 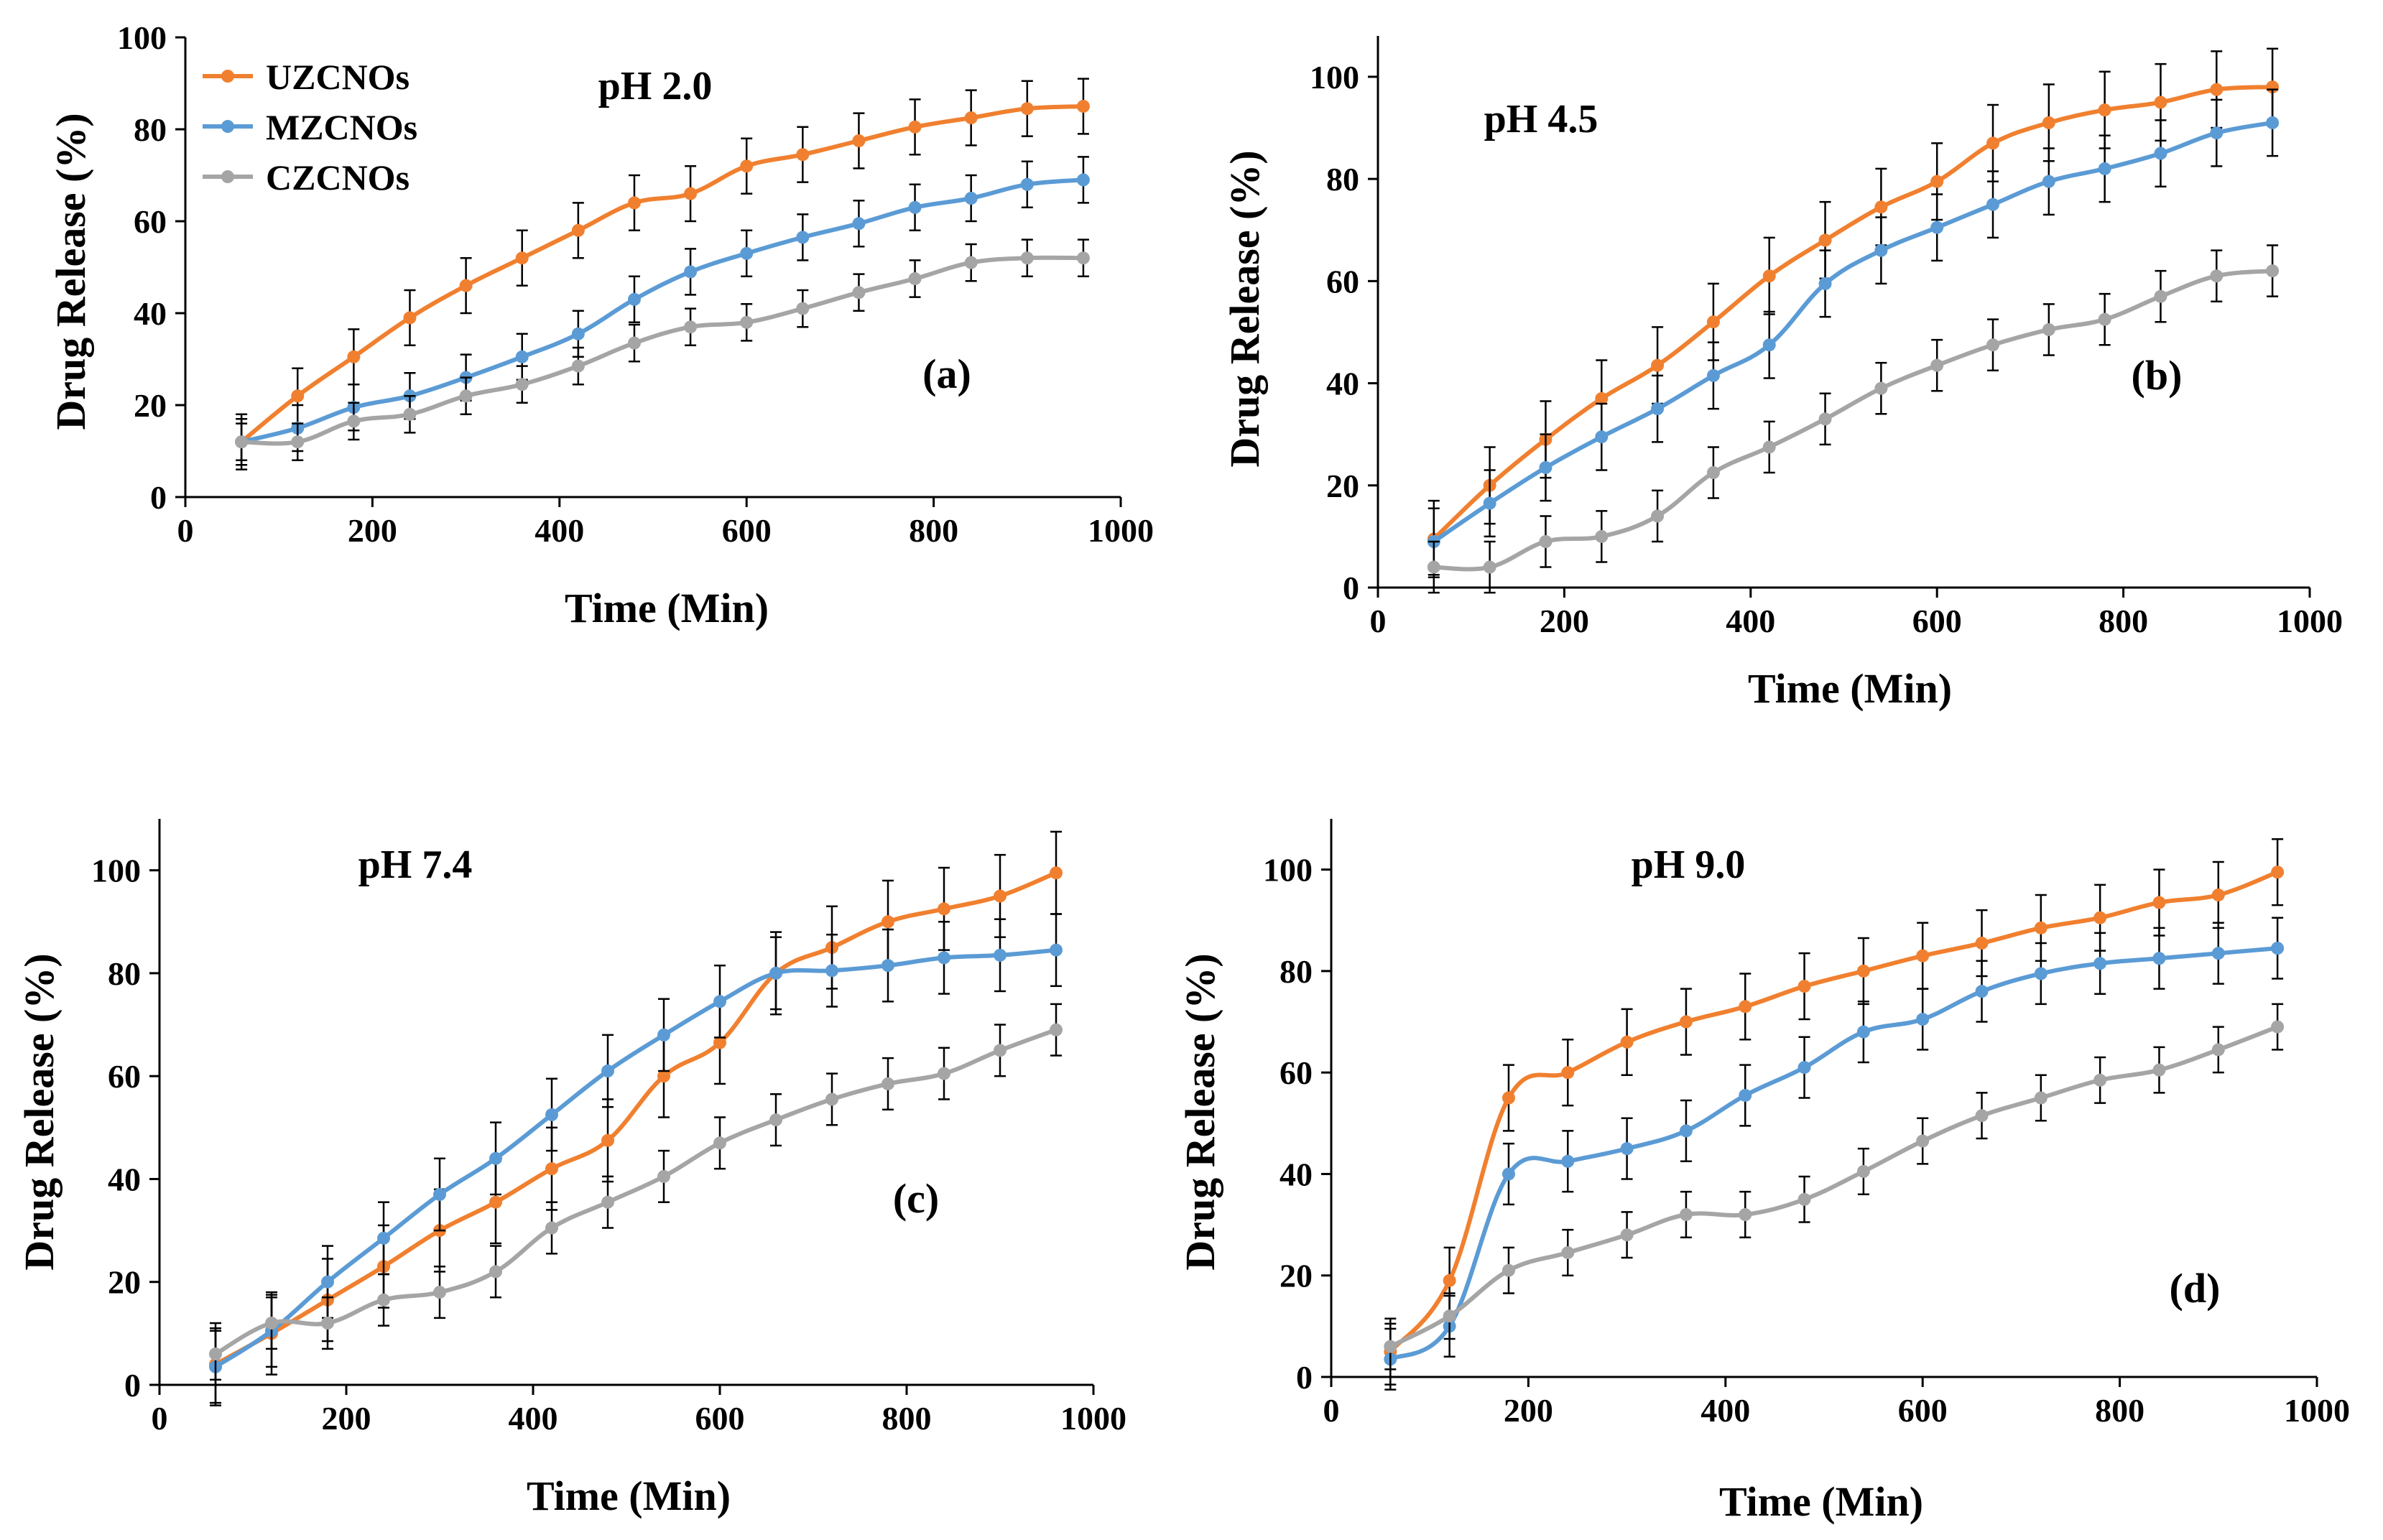 I want to click on legend-label-uzcnos: UZCNOs, so click(x=337, y=77).